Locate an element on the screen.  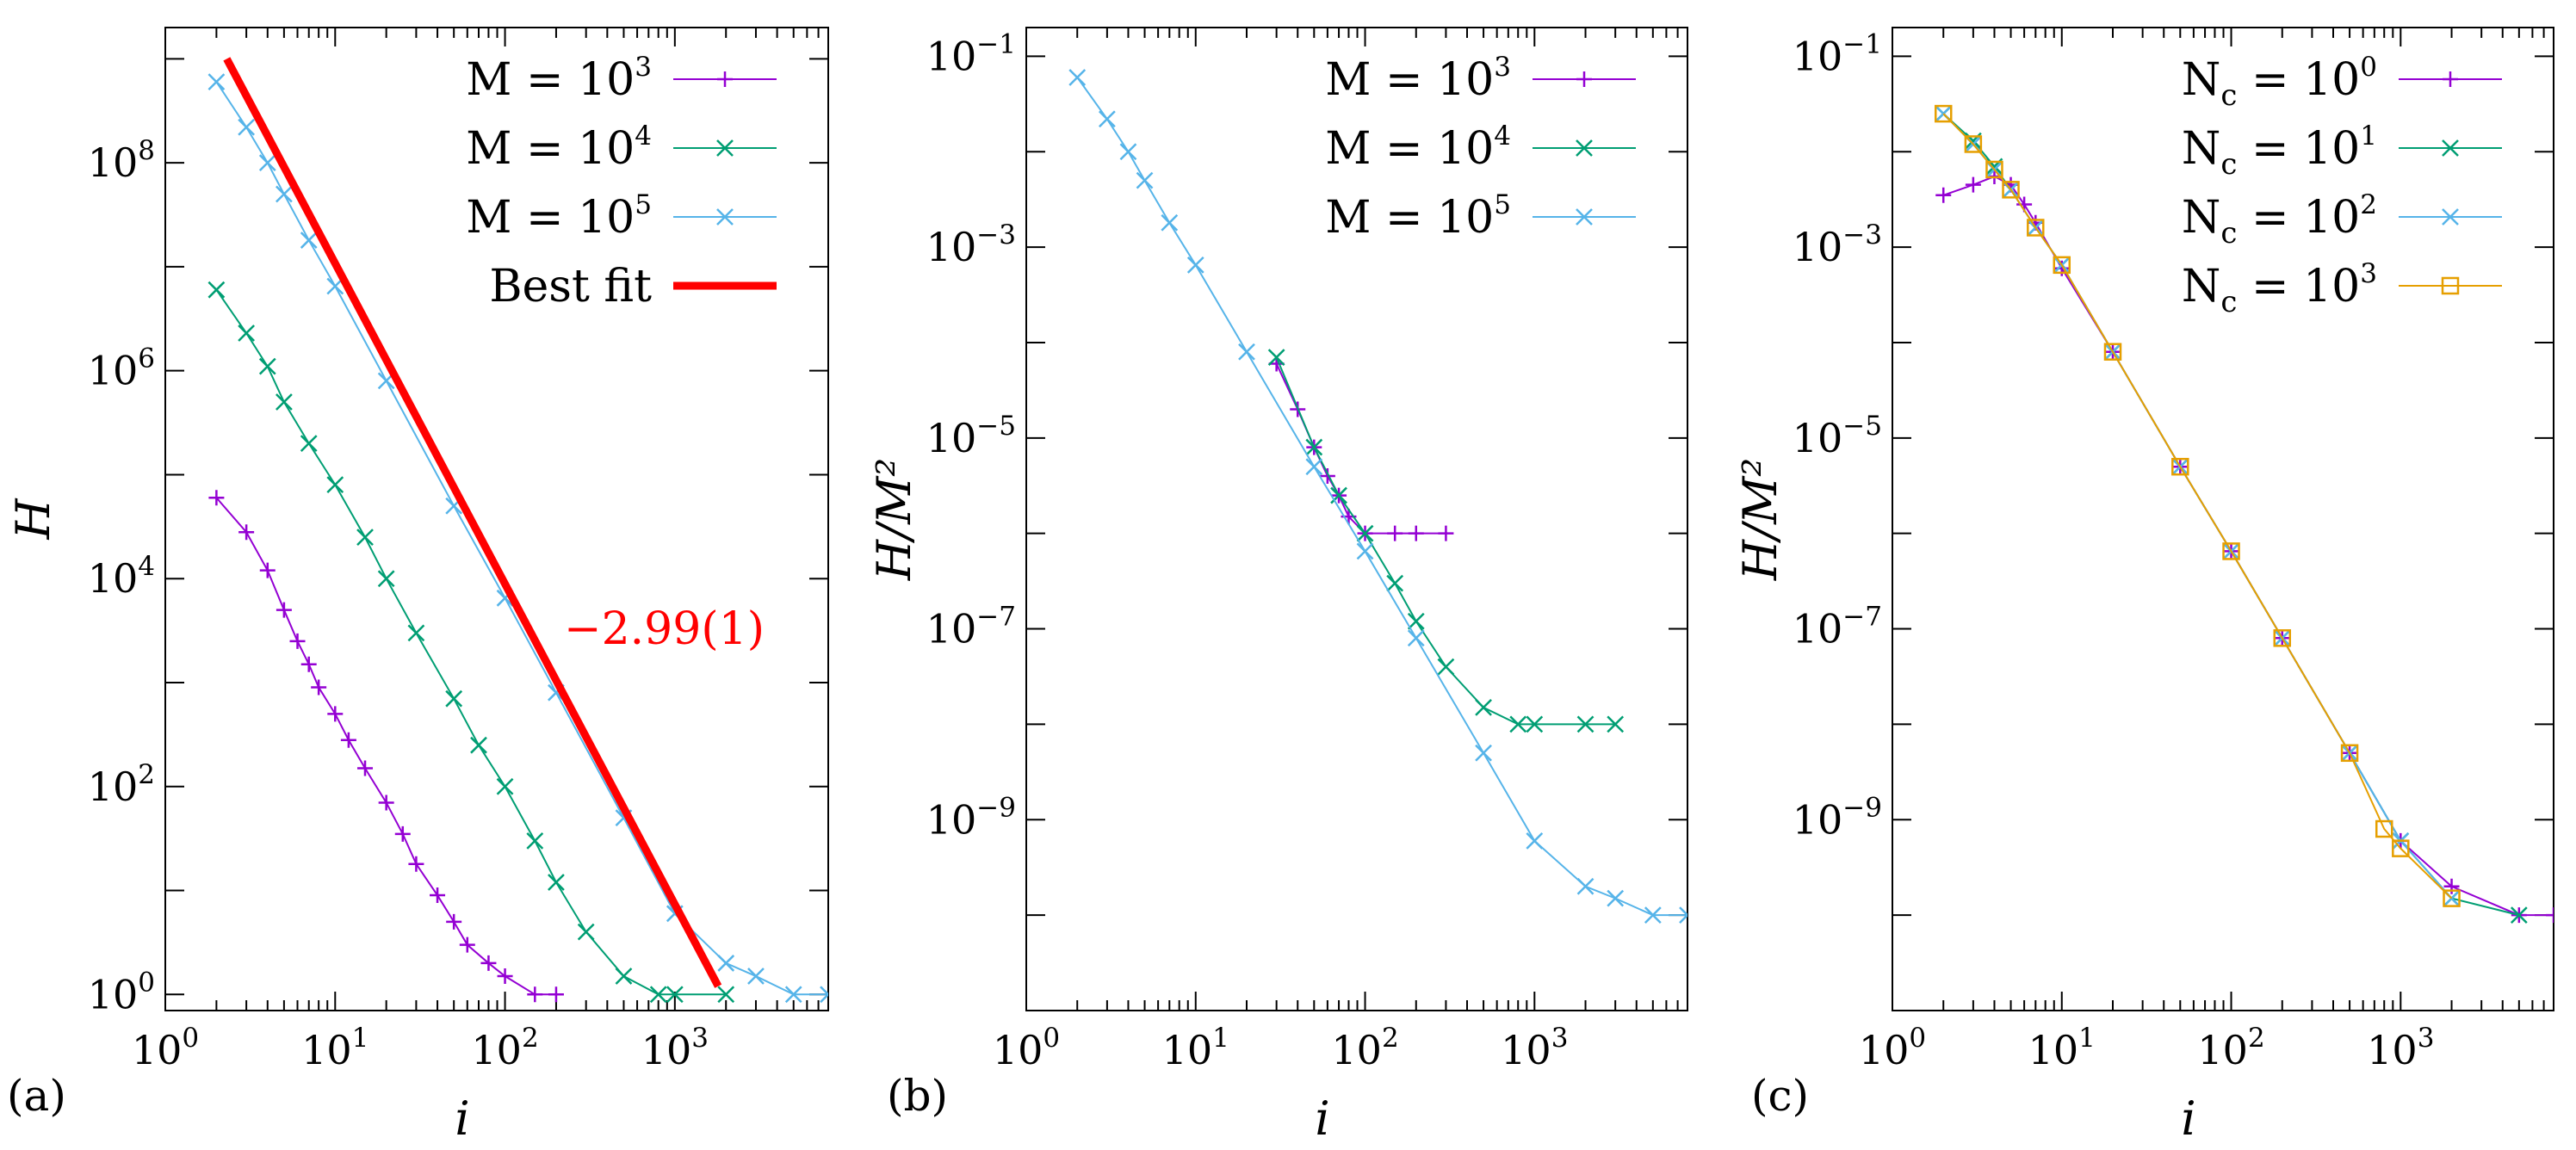
legend-label: Nc = 102 is located at coordinates (2280, 219).